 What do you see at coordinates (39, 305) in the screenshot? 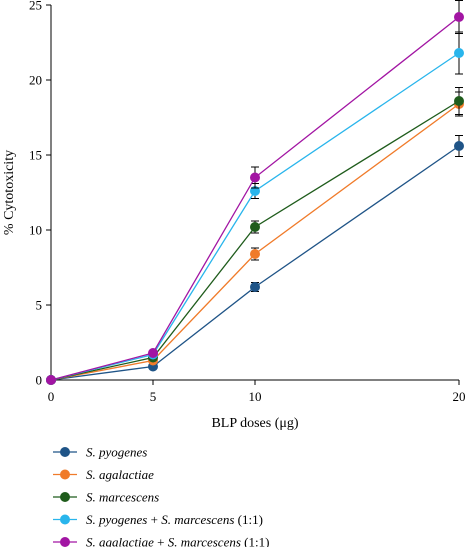
I see `y-tick-label: 5` at bounding box center [39, 305].